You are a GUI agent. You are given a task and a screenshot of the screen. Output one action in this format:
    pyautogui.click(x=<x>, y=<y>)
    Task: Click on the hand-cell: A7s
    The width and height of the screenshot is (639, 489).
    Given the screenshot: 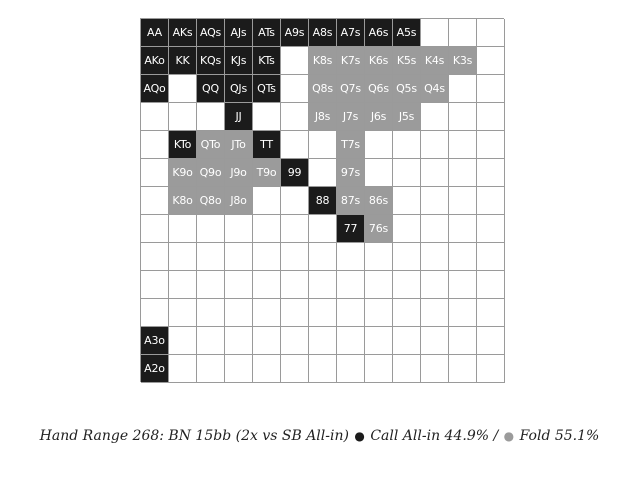 What is the action you would take?
    pyautogui.click(x=351, y=33)
    